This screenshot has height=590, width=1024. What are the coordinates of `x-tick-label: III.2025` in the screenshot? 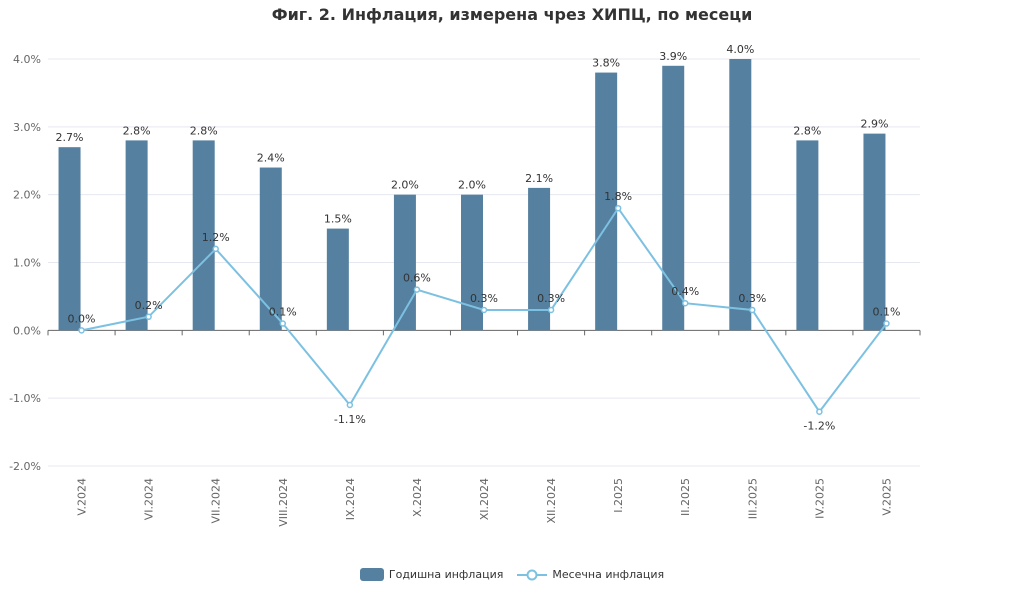 It's located at (752, 498).